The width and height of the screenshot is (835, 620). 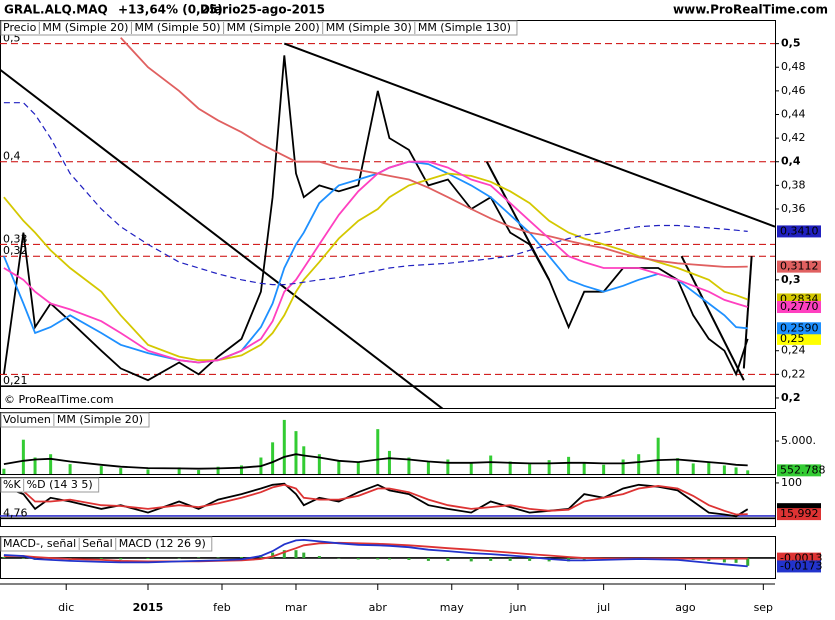 I want to click on legend-entry: MACD (12 26 9), so click(x=162, y=543).